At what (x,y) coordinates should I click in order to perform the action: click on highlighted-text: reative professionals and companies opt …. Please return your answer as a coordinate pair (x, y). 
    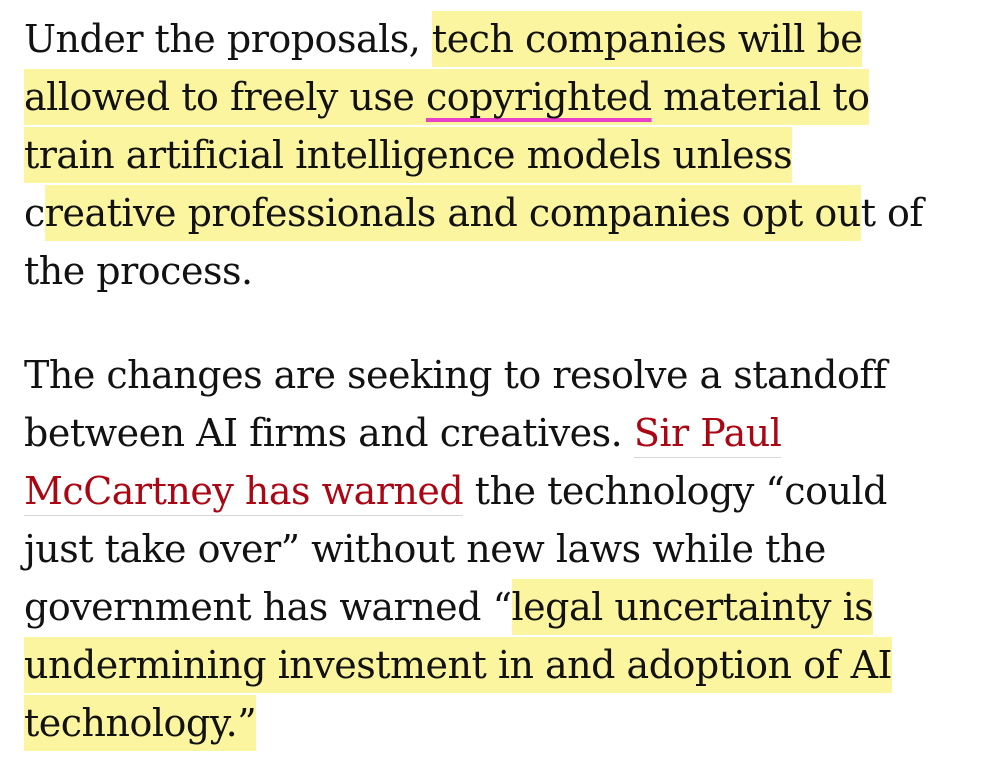
    Looking at the image, I should click on (452, 213).